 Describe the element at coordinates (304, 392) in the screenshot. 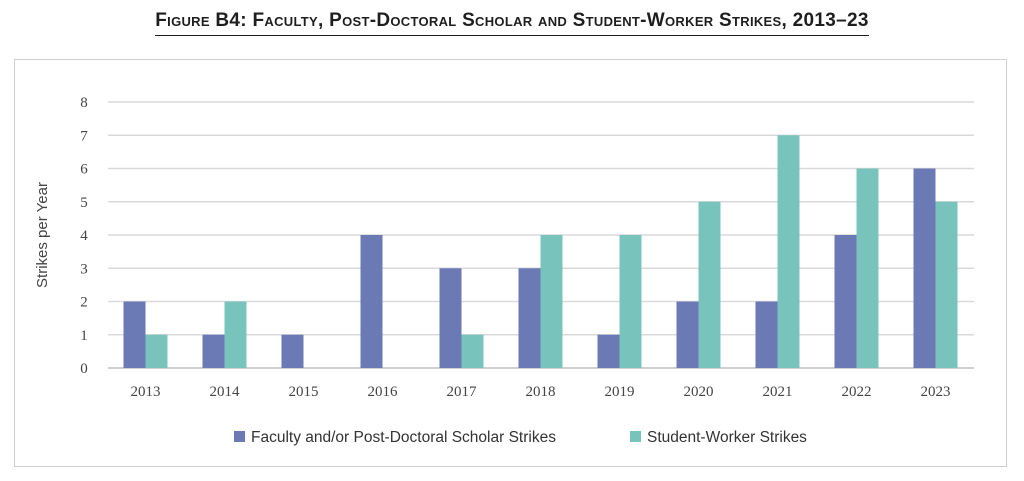

I see `x-tick-label: 2015` at that location.